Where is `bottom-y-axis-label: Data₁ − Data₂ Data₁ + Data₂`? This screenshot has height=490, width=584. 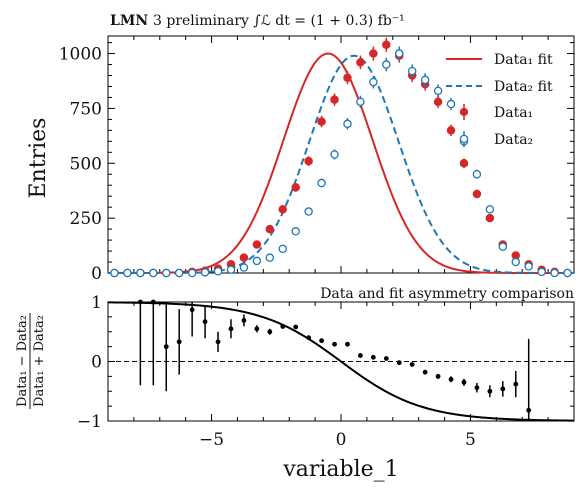
bottom-y-axis-label: Data₁ − Data₂ Data₁ + Data₂ is located at coordinates (31, 361).